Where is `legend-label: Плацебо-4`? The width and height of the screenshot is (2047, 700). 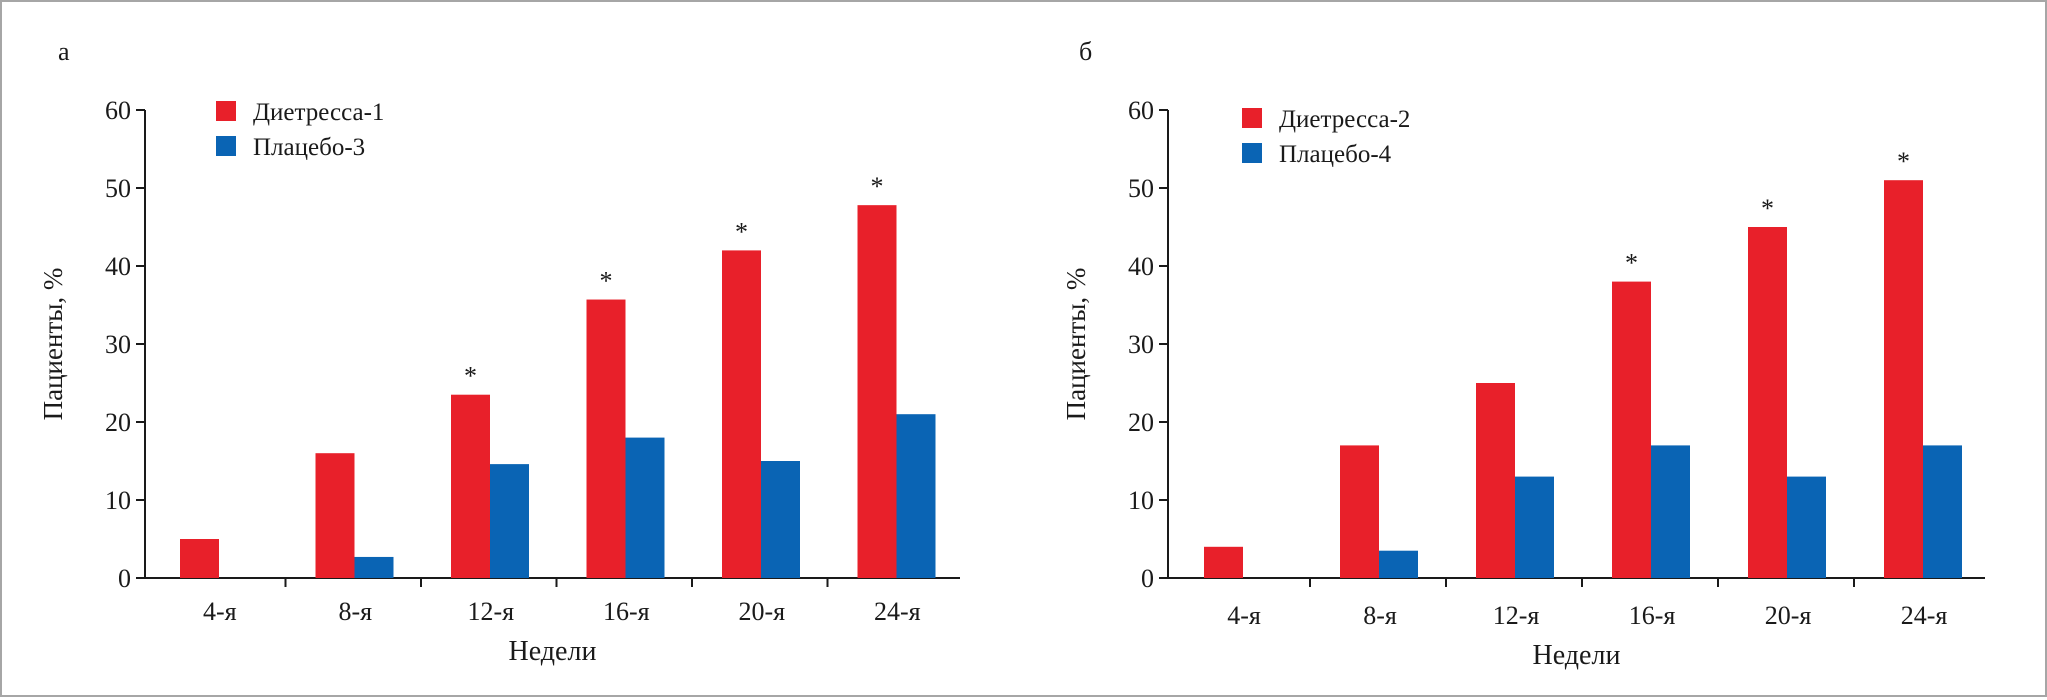 legend-label: Плацебо-4 is located at coordinates (1335, 154).